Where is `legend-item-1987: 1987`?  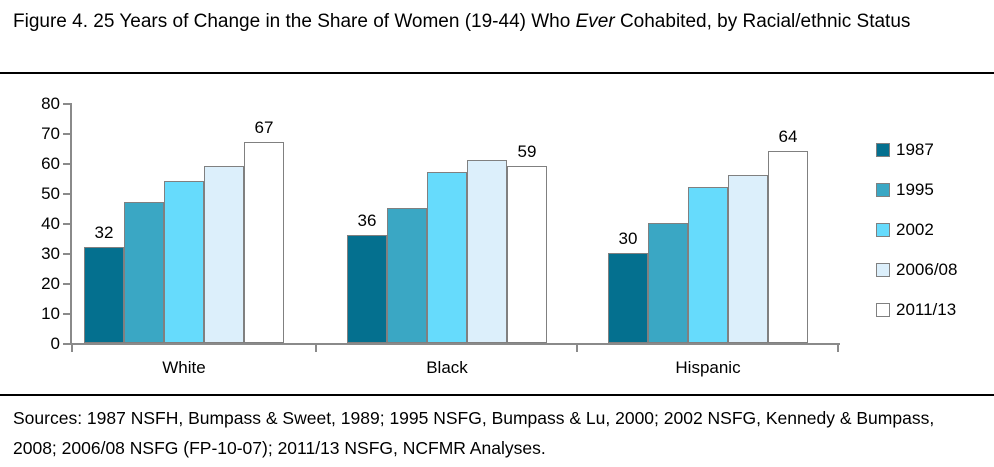
legend-item-1987: 1987 is located at coordinates (916, 149).